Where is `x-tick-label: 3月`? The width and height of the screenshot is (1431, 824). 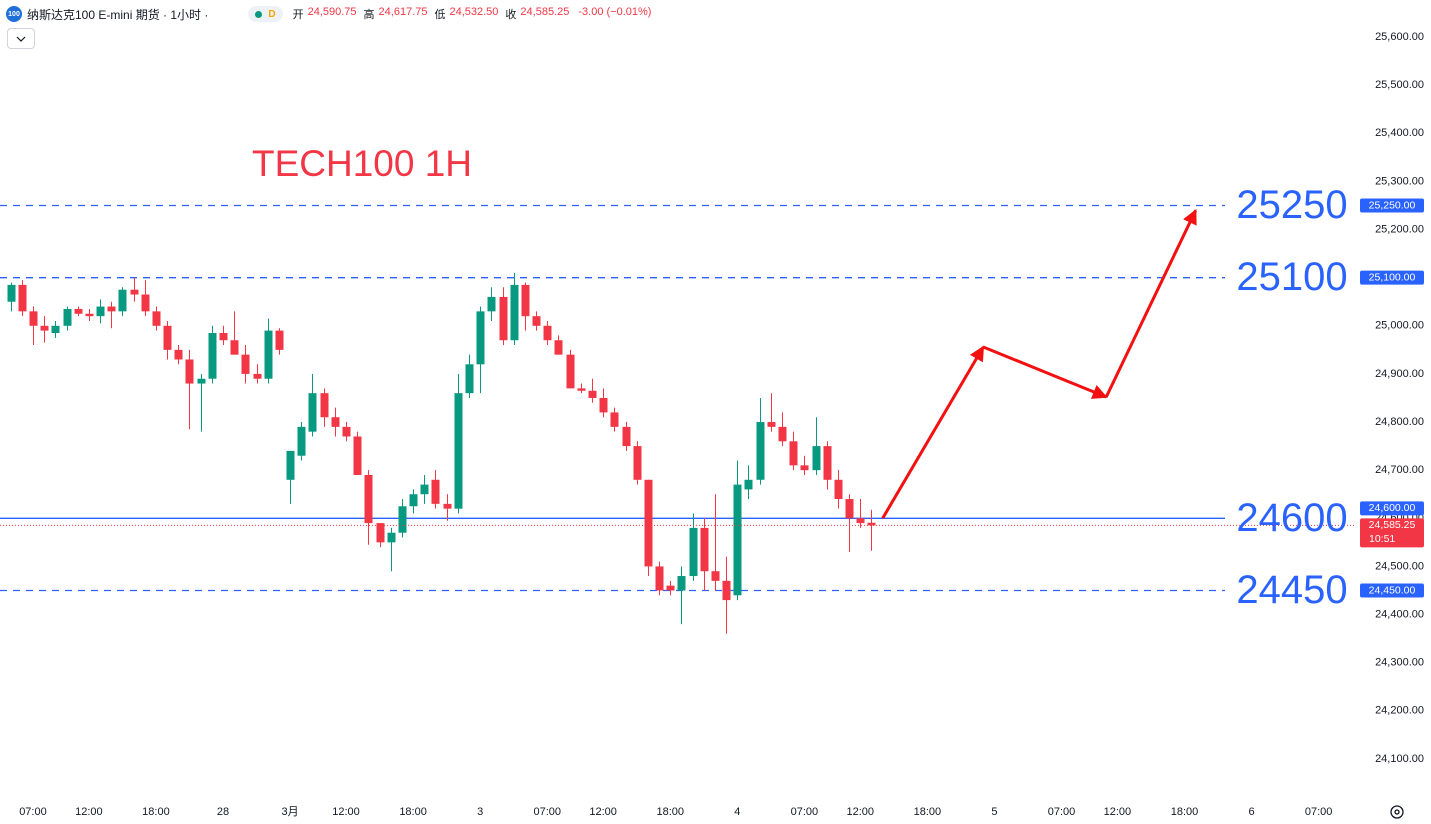
x-tick-label: 3月 is located at coordinates (290, 812).